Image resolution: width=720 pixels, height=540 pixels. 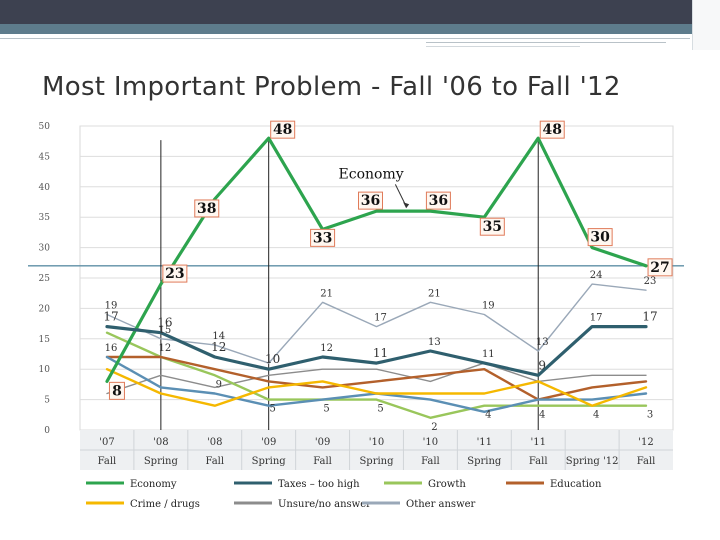 What do you see at coordinates (380, 353) in the screenshot?
I see `data-label: 11` at bounding box center [380, 353].